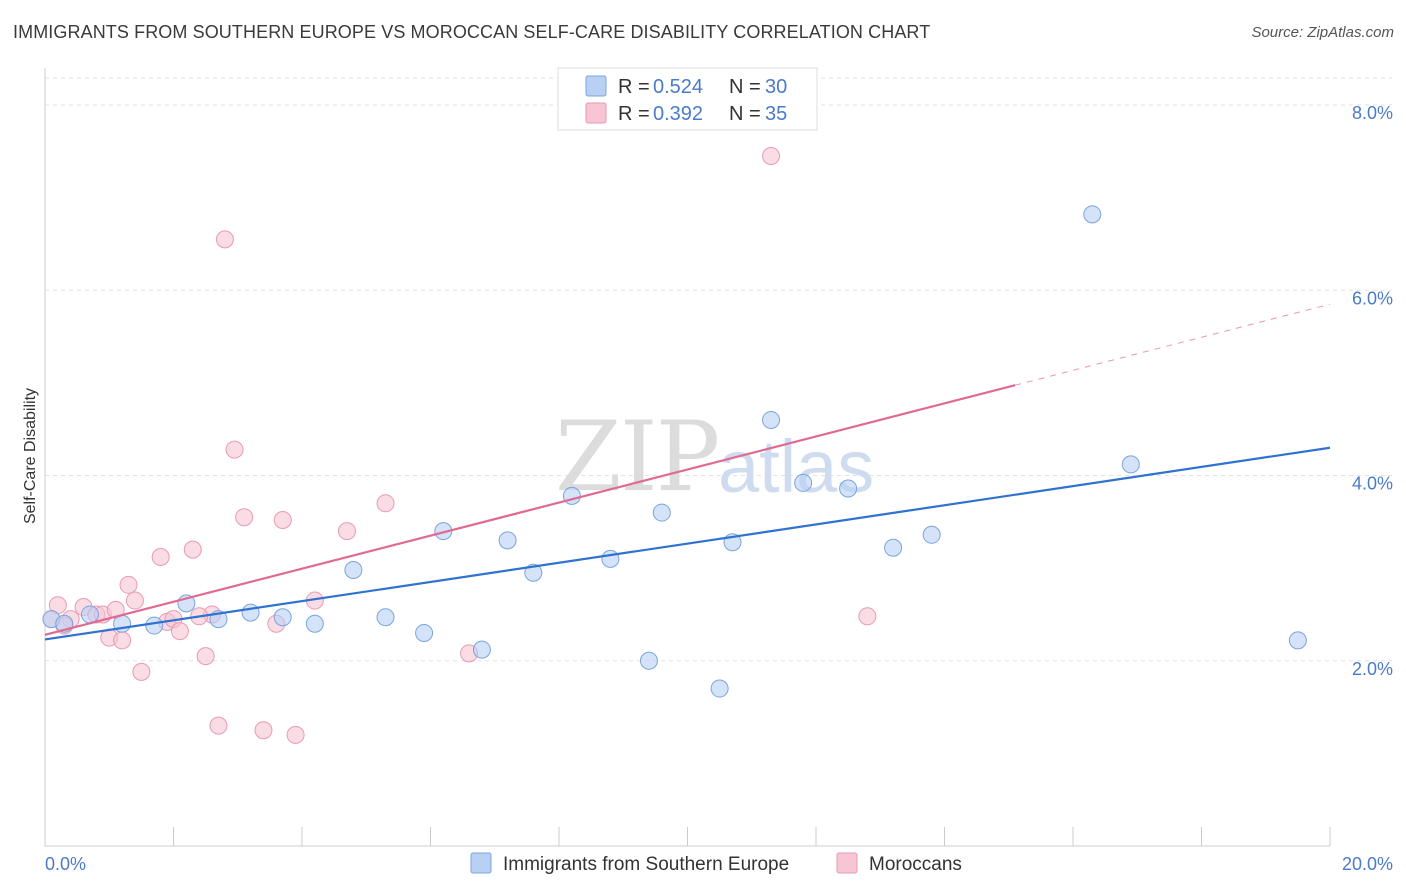 The image size is (1406, 892). I want to click on legend-r-value-blue: 0.524, so click(678, 87).